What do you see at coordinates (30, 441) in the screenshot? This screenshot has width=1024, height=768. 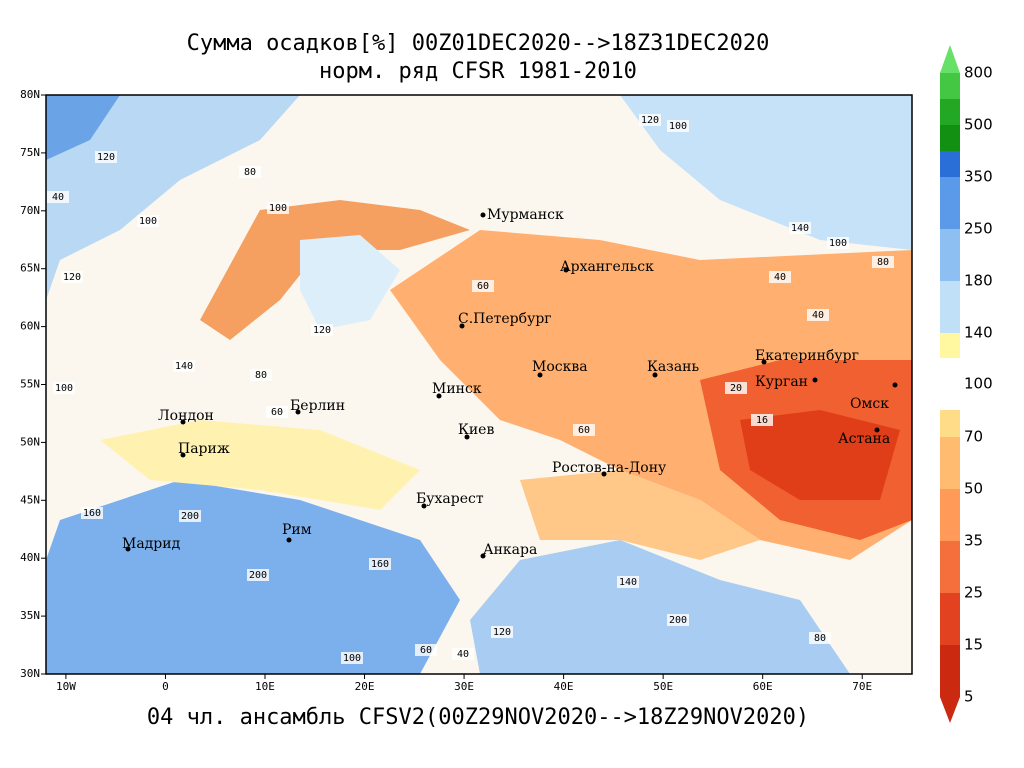 I see `y-tick-label: 50N` at bounding box center [30, 441].